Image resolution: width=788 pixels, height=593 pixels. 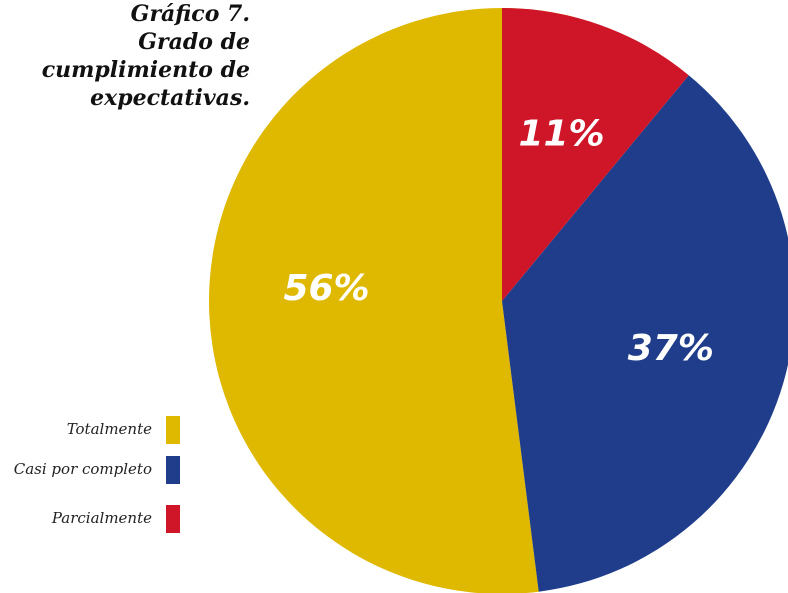 I want to click on legend-label: Casi por completo, so click(x=83, y=469).